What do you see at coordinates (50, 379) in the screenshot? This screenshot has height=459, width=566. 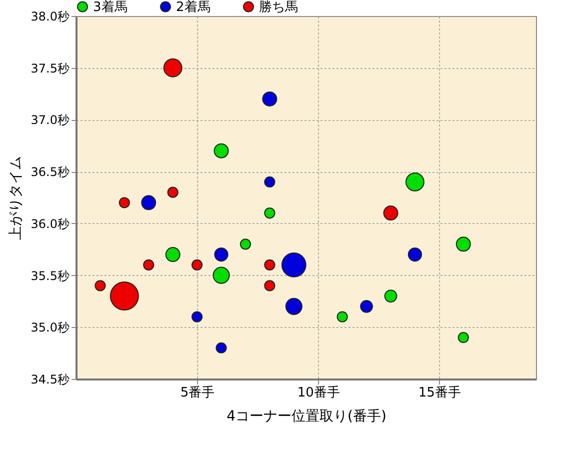 I see `y-tick-label: 34.5秒` at bounding box center [50, 379].